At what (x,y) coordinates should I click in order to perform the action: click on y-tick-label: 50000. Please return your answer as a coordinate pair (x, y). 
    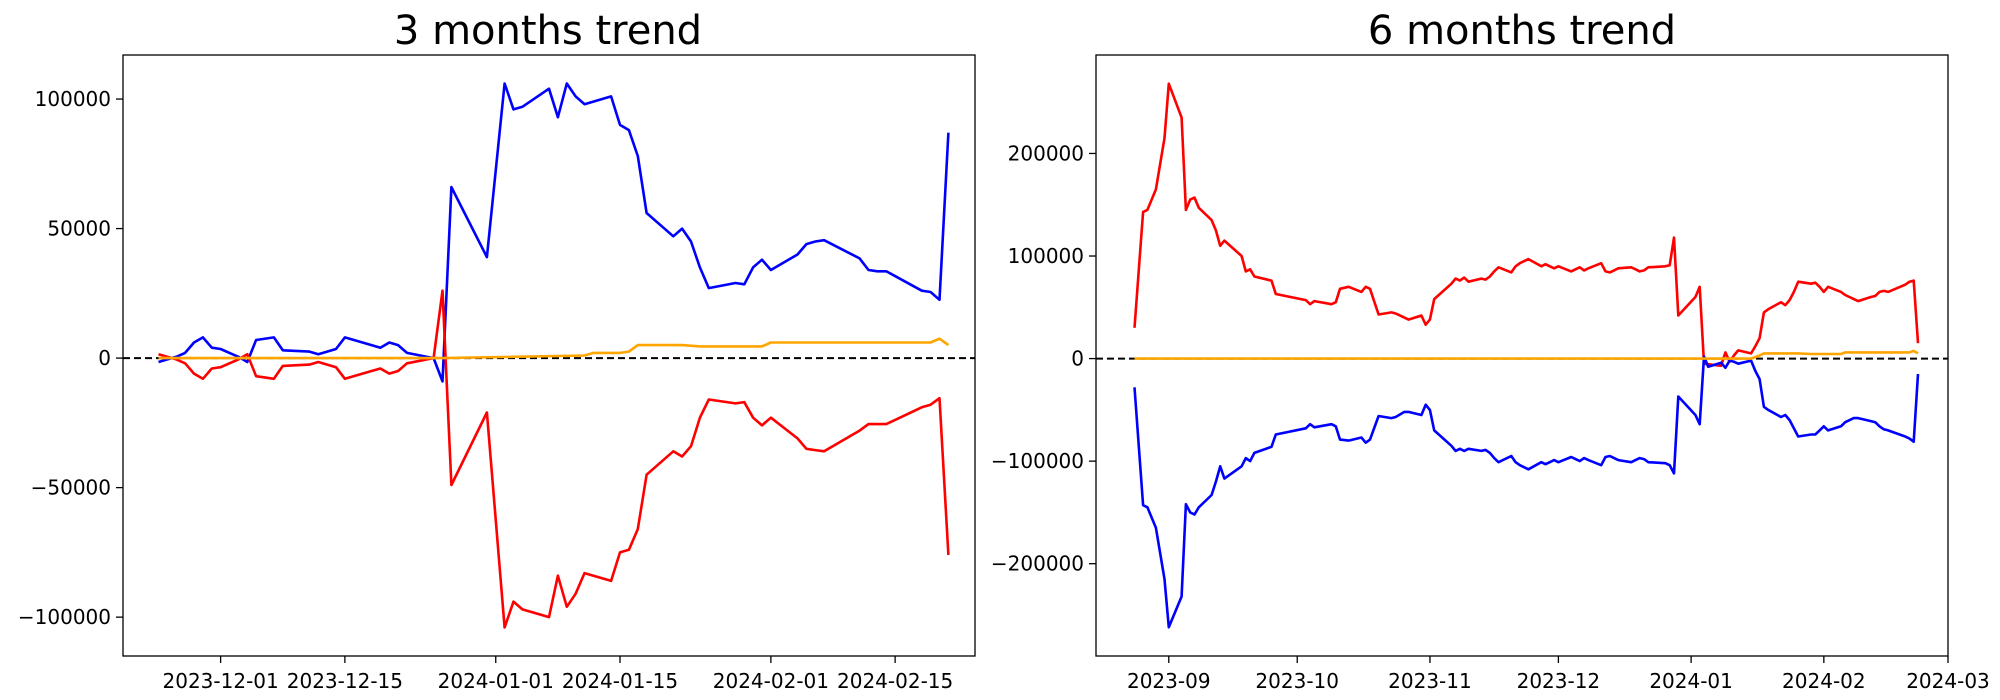
    Looking at the image, I should click on (79, 229).